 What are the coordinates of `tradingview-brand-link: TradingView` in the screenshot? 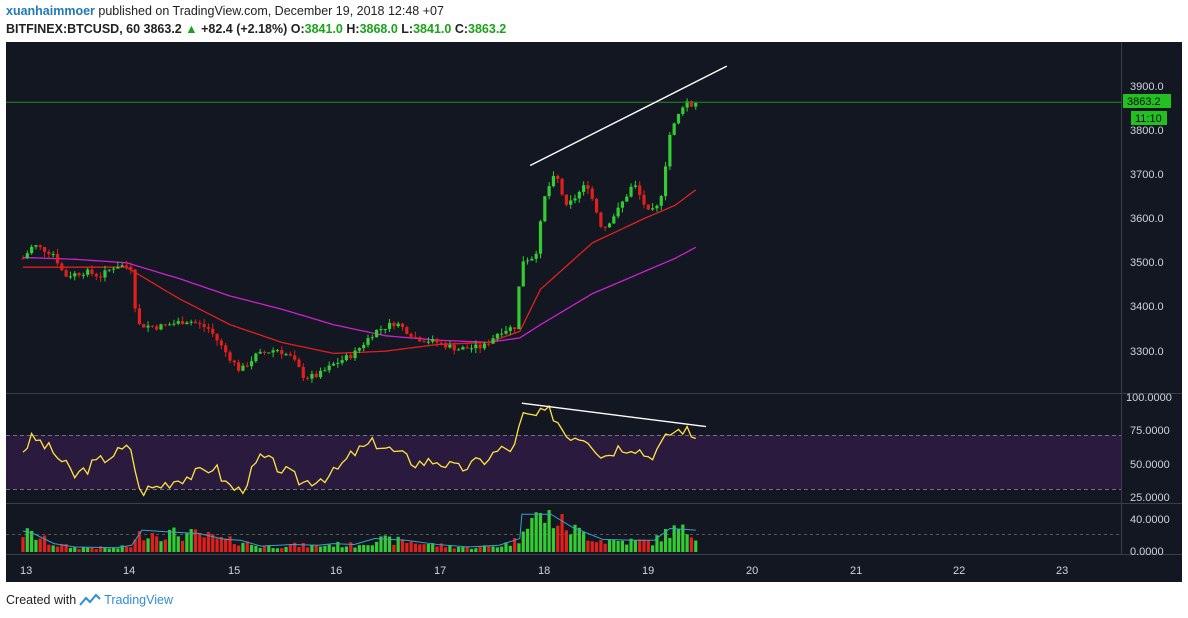 It's located at (138, 600).